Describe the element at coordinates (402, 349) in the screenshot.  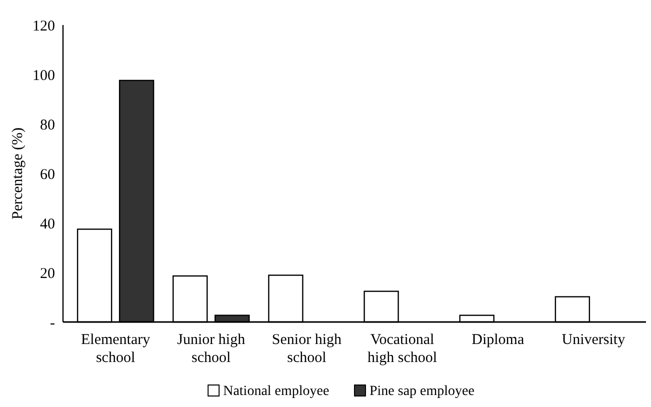
I see `x-tick-label: Vocational high school` at that location.